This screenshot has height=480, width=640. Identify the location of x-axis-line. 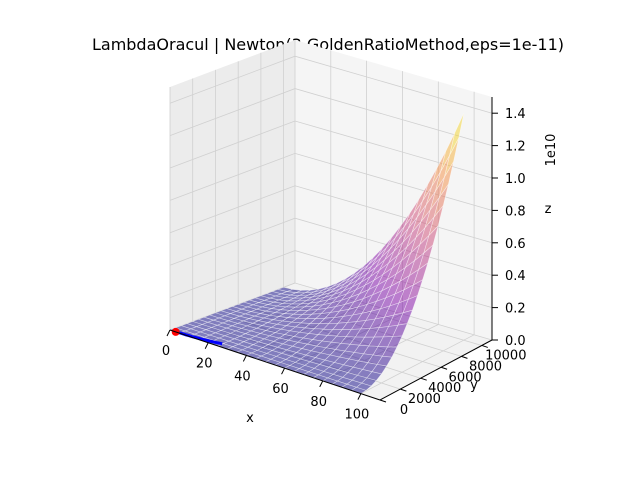
(275, 365).